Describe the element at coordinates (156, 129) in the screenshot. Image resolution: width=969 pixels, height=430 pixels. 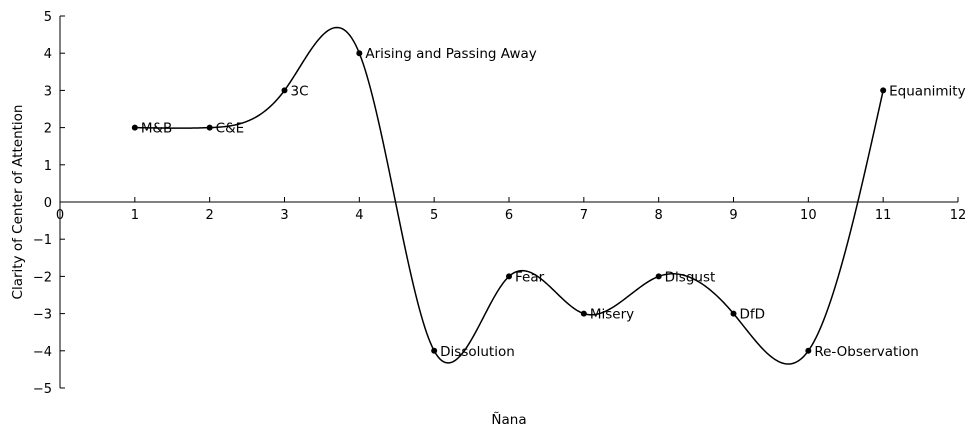
I see `data-label: M&B` at that location.